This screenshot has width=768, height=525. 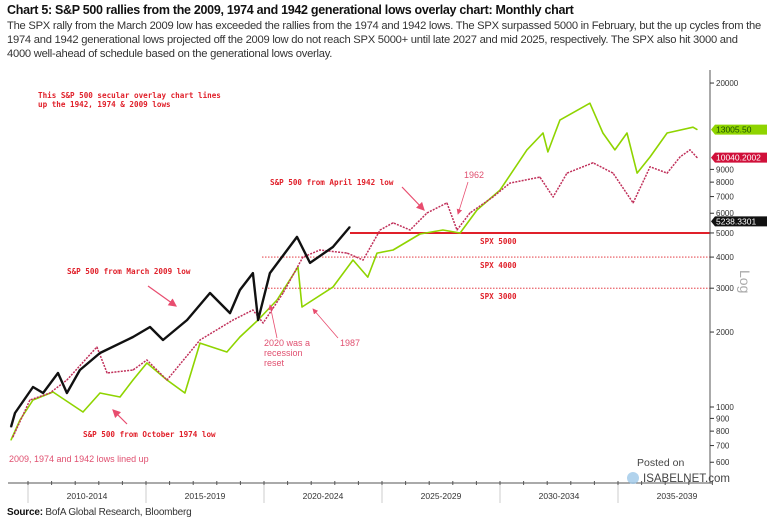 I want to click on last-value-text-overlay_1942: 10040.2002, so click(x=738, y=158).